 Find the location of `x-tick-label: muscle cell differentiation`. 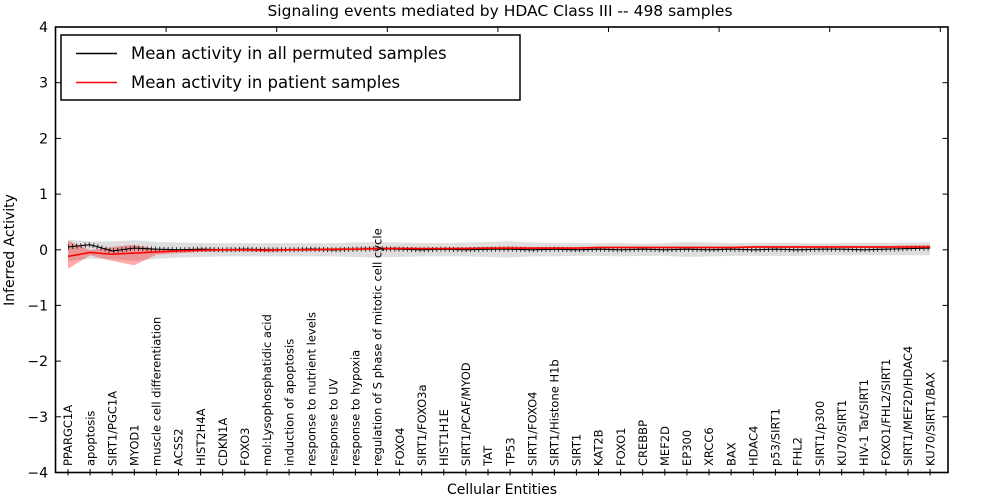

x-tick-label: muscle cell differentiation is located at coordinates (157, 391).